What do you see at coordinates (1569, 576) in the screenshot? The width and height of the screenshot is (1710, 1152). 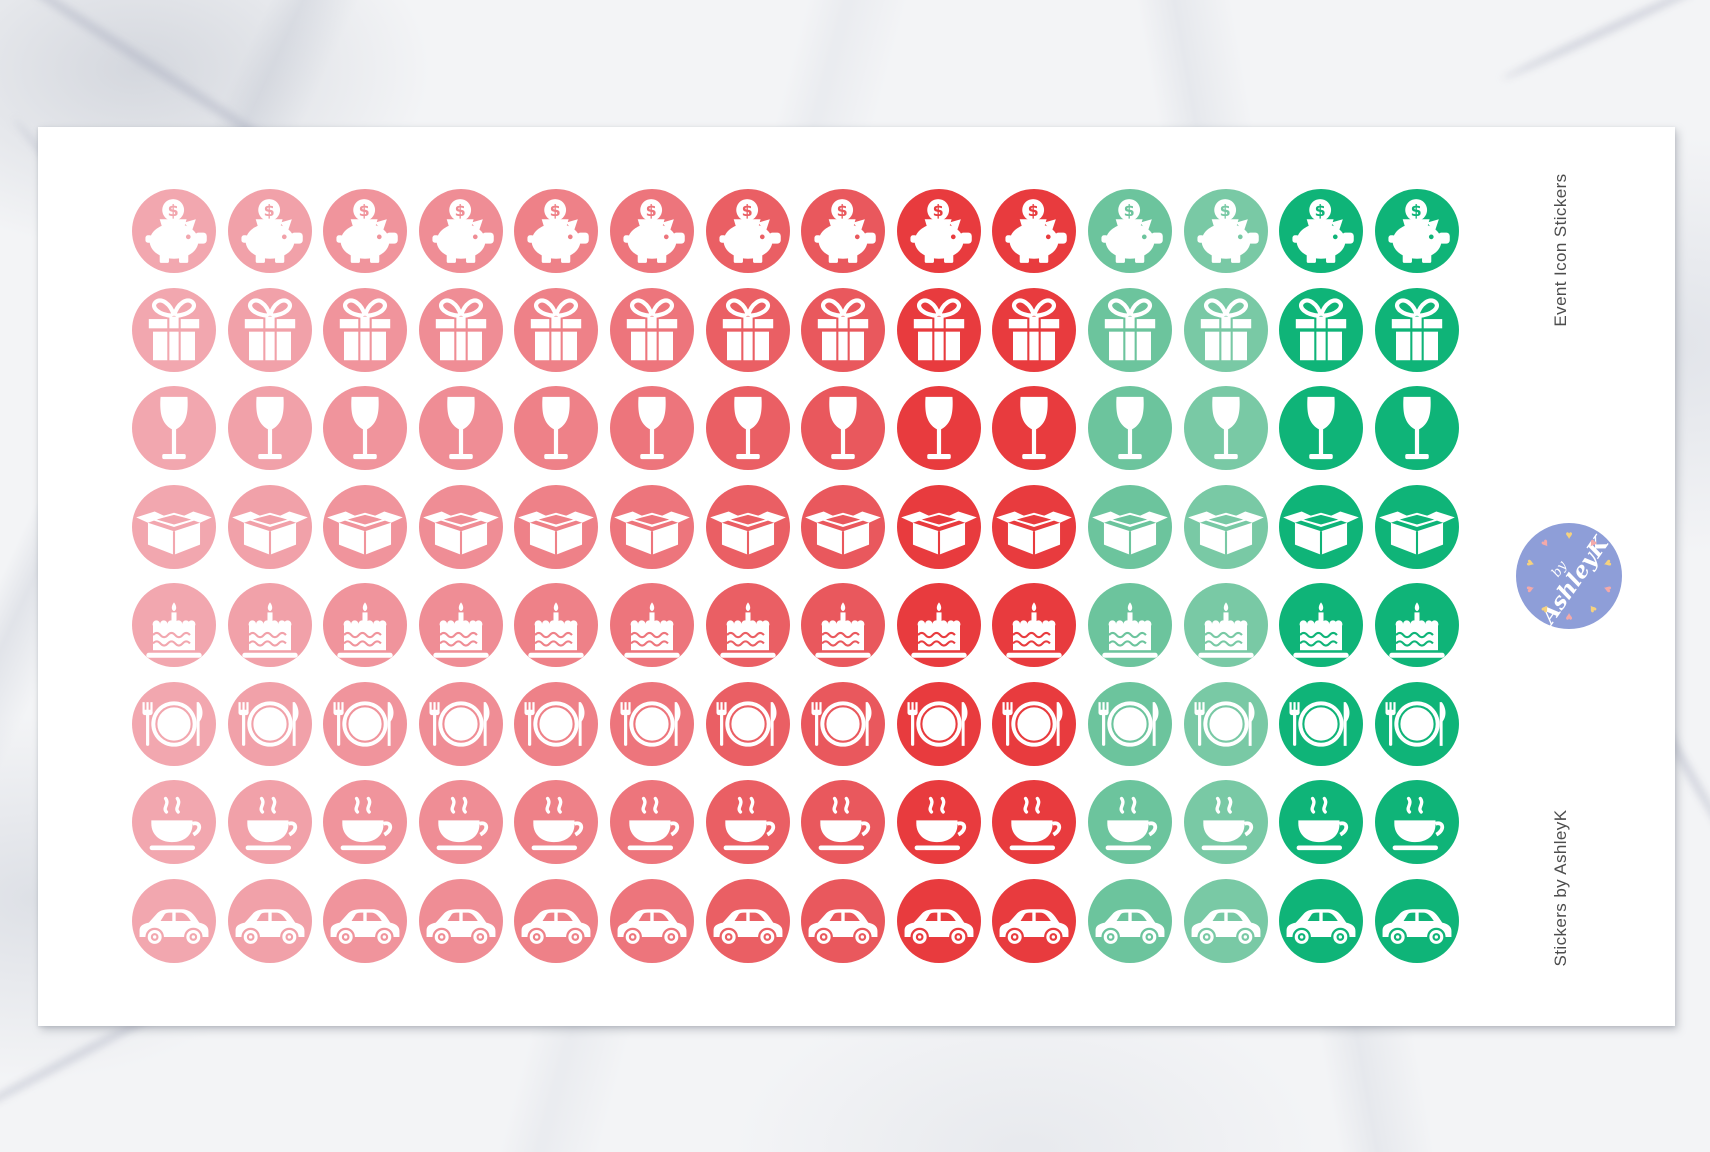 I see `badge-circle` at bounding box center [1569, 576].